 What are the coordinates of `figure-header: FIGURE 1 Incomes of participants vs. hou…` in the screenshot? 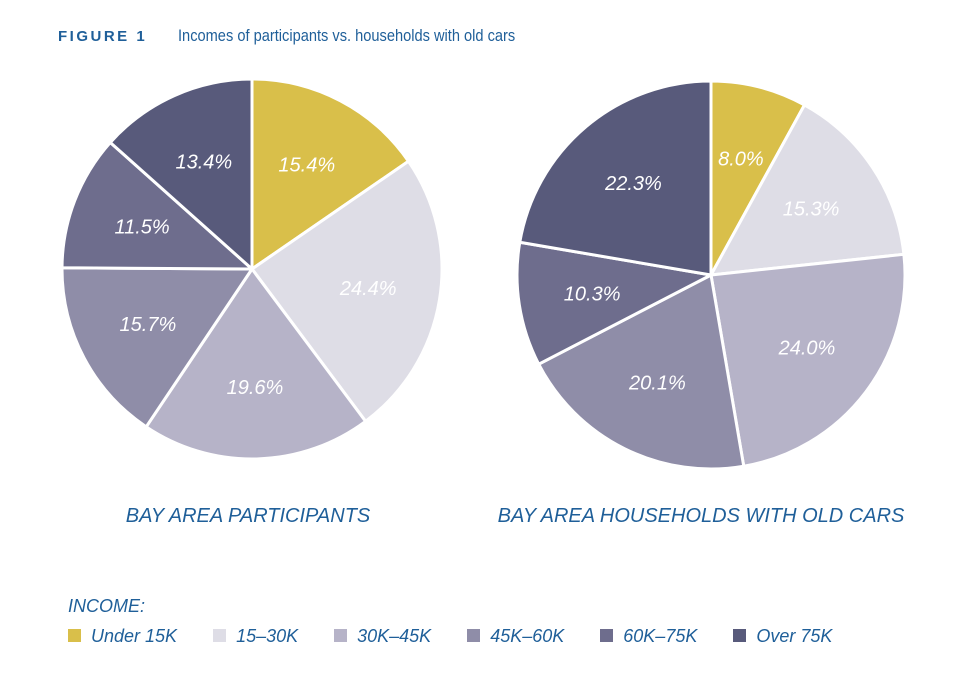 It's located at (314, 39).